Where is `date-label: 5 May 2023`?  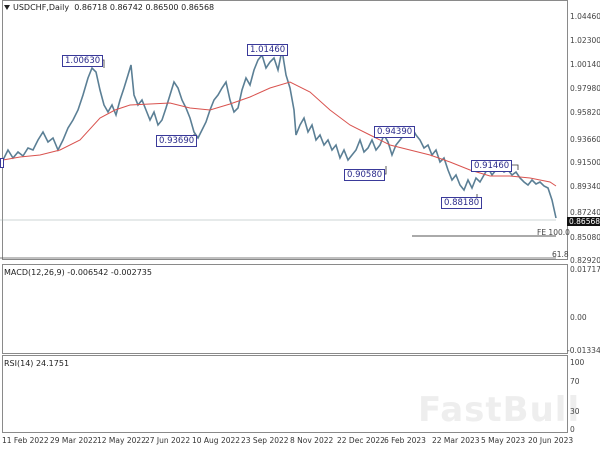
date-label: 5 May 2023 is located at coordinates (503, 440).